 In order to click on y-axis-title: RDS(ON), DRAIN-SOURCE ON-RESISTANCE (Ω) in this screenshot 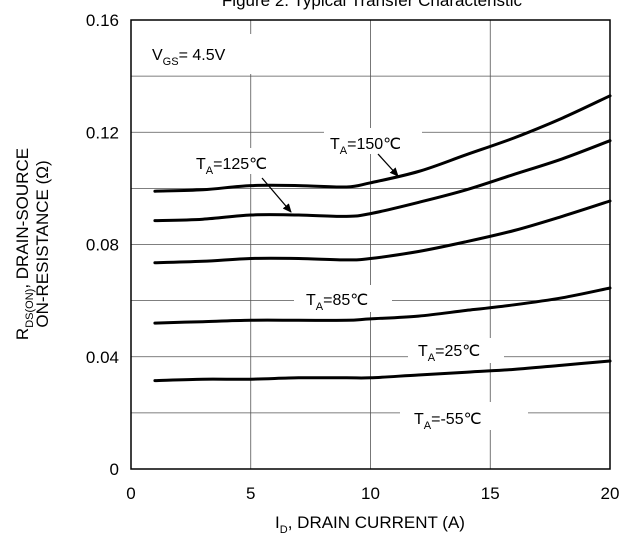, I will do `click(32, 244)`.